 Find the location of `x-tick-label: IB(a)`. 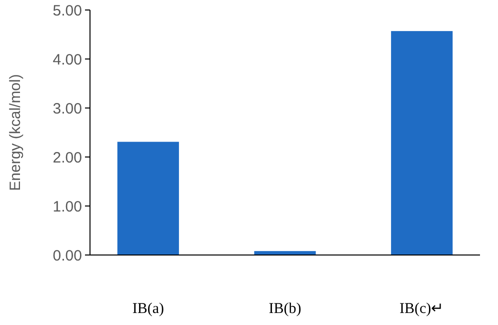

x-tick-label: IB(a) is located at coordinates (148, 309).